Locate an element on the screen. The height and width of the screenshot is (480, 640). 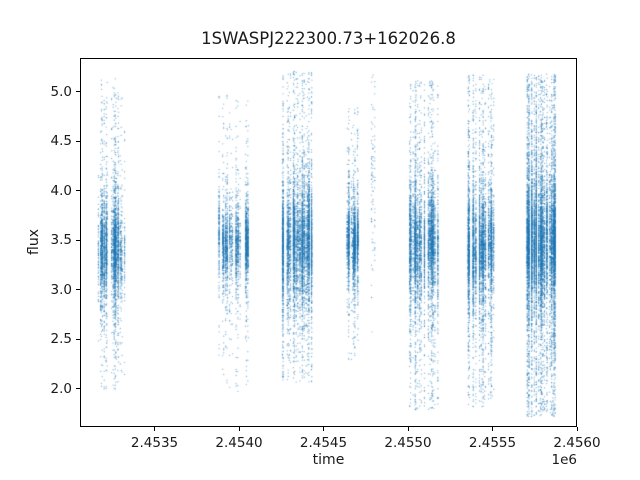
x-axis-label: time is located at coordinates (328, 460).